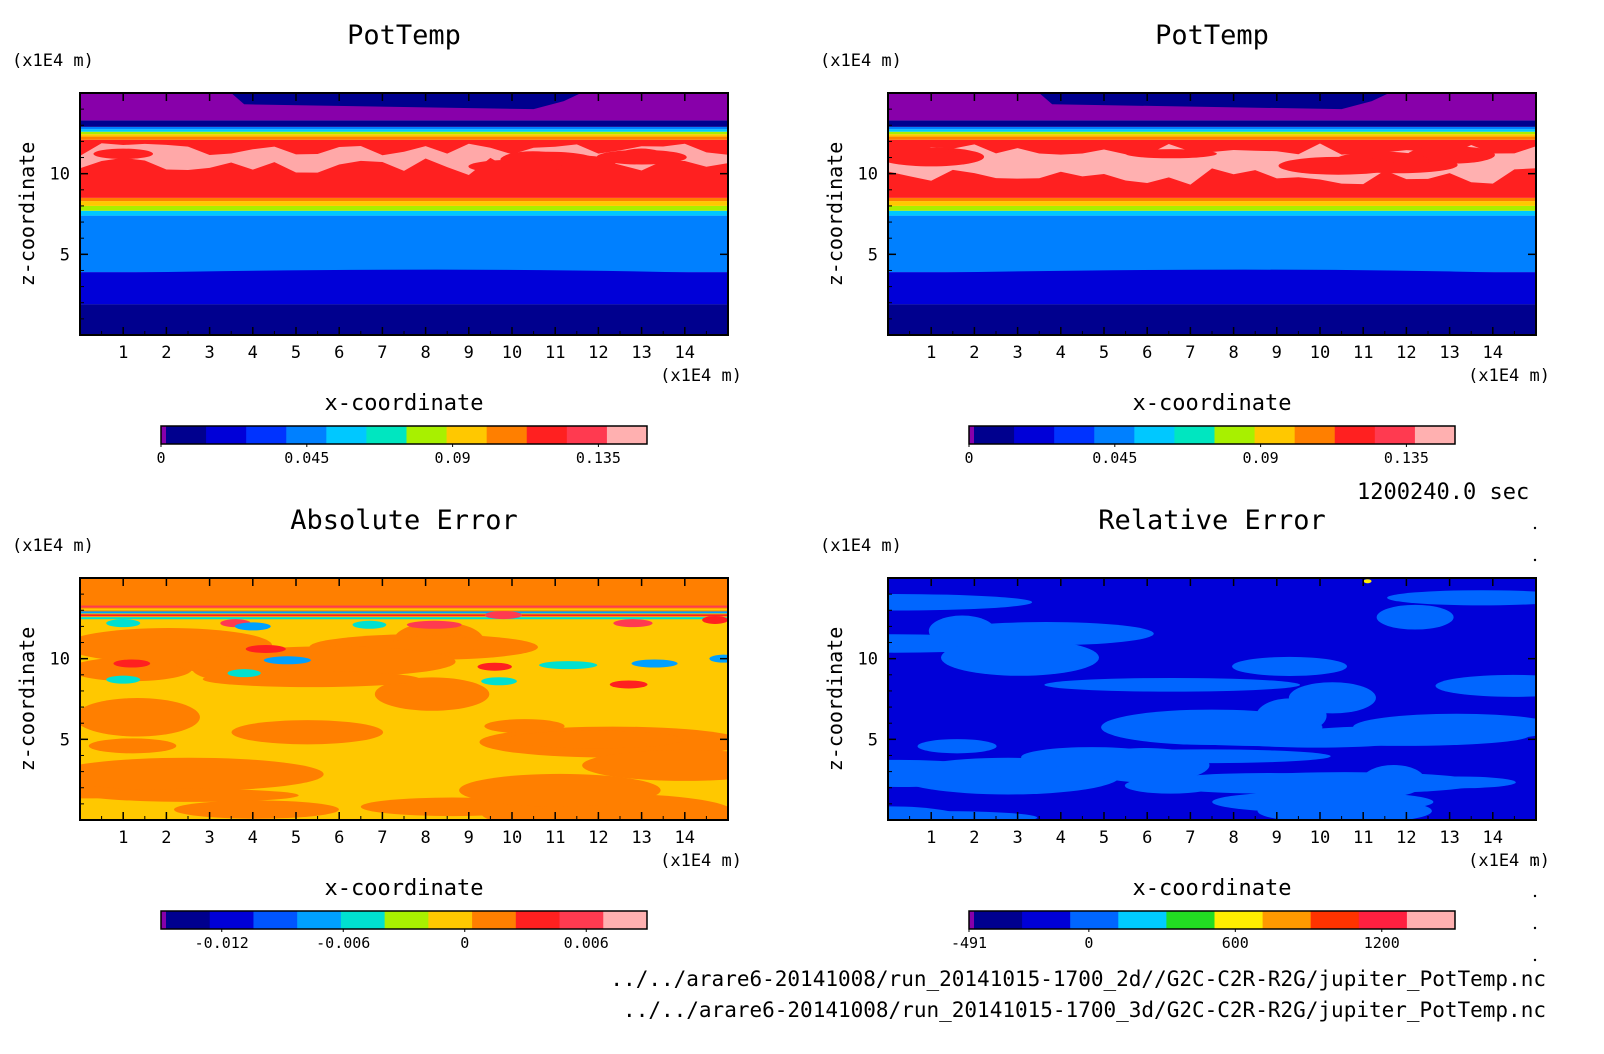 Image resolution: width=1604 pixels, height=1054 pixels. I want to click on x-tick-label: 8, so click(1233, 838).